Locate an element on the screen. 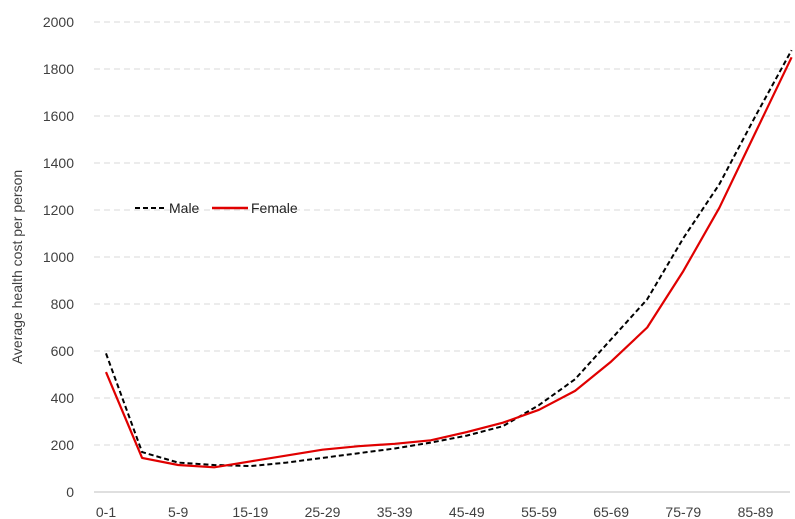  y-tick-label: 1800 is located at coordinates (58, 69).